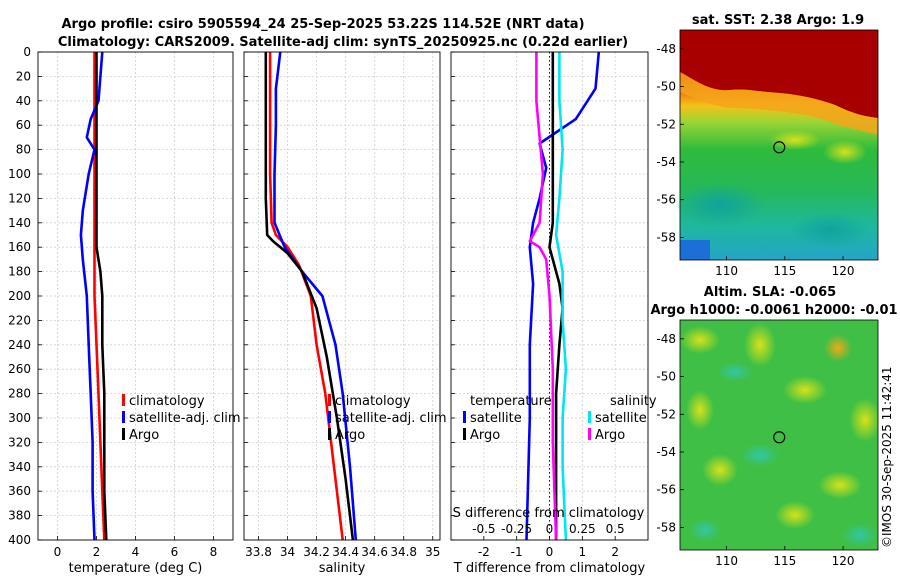 The height and width of the screenshot is (580, 900). What do you see at coordinates (391, 418) in the screenshot?
I see `salinity-legend-label: satellite-adj. clim` at bounding box center [391, 418].